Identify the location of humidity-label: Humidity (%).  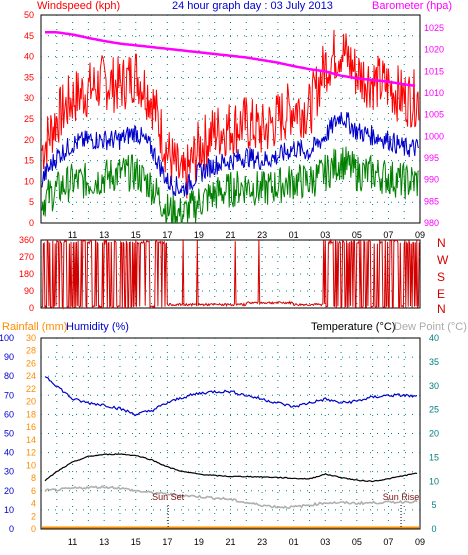
(97, 327).